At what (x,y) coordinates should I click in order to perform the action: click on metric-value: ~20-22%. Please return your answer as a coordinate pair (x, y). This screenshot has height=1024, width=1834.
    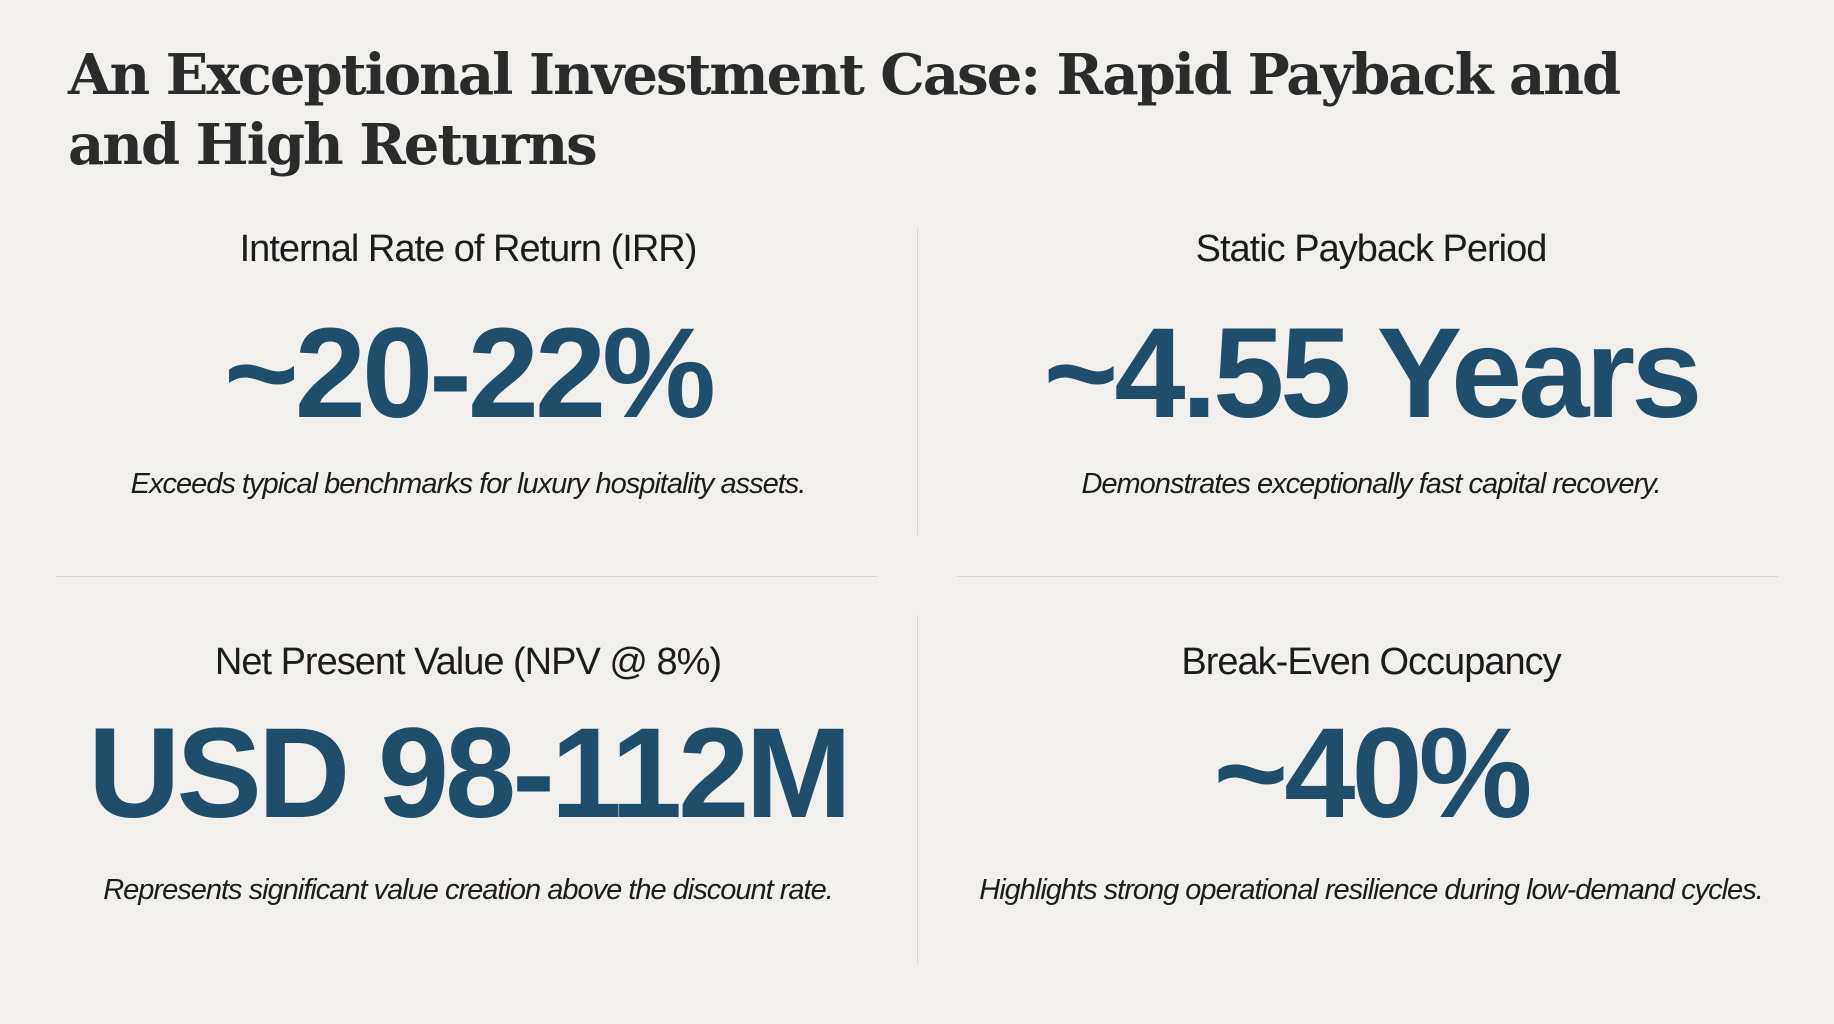
    Looking at the image, I should click on (470, 373).